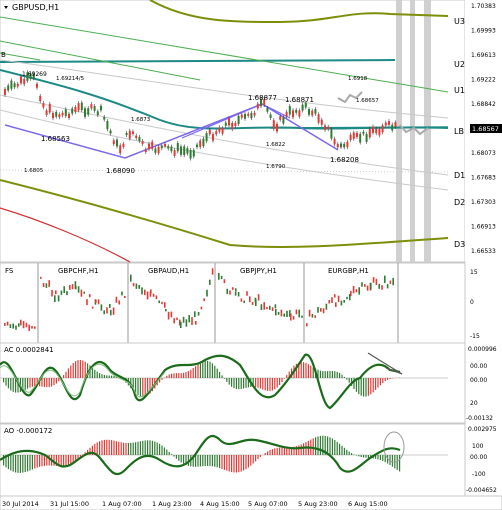  What do you see at coordinates (344, 160) in the screenshot?
I see `swing-label: 1.68208` at bounding box center [344, 160].